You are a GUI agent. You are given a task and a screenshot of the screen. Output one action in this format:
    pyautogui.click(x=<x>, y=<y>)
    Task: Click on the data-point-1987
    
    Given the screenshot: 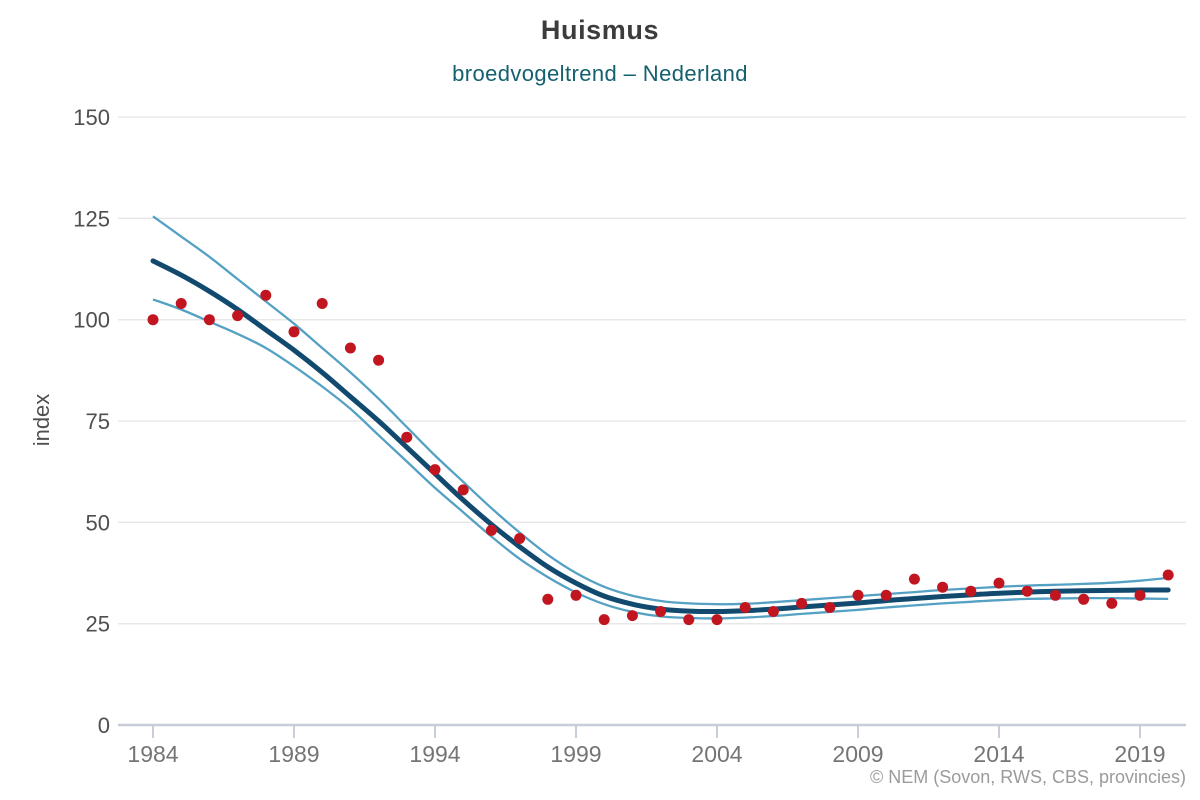 What is the action you would take?
    pyautogui.click(x=238, y=316)
    